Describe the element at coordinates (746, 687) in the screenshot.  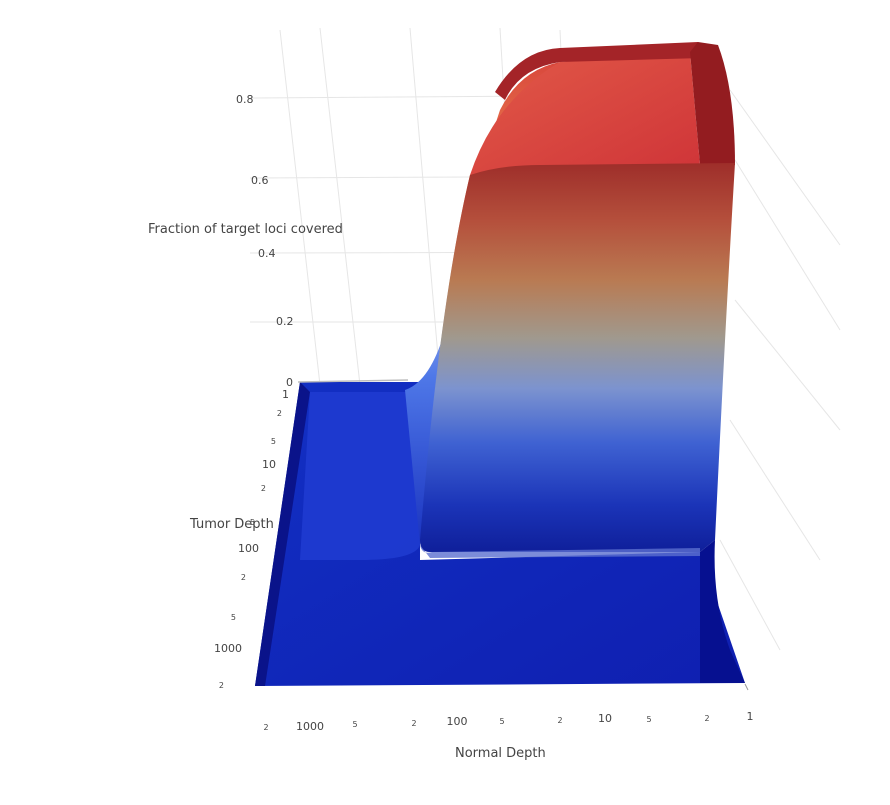
I see `x-axis-end` at that location.